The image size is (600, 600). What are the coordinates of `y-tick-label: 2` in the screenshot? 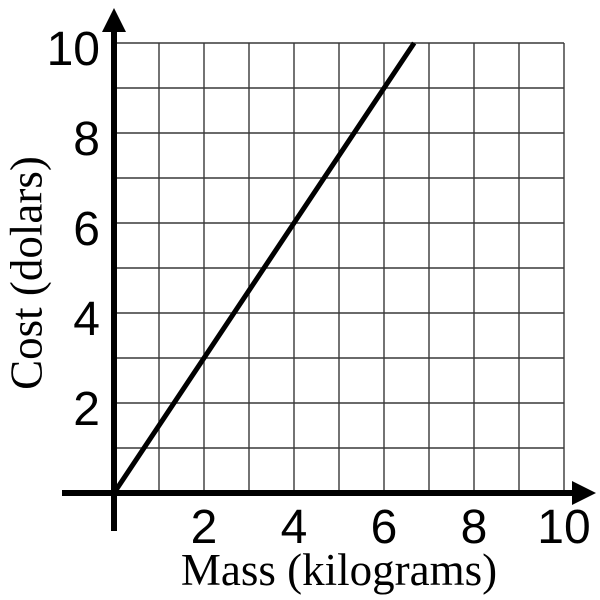 It's located at (86, 409).